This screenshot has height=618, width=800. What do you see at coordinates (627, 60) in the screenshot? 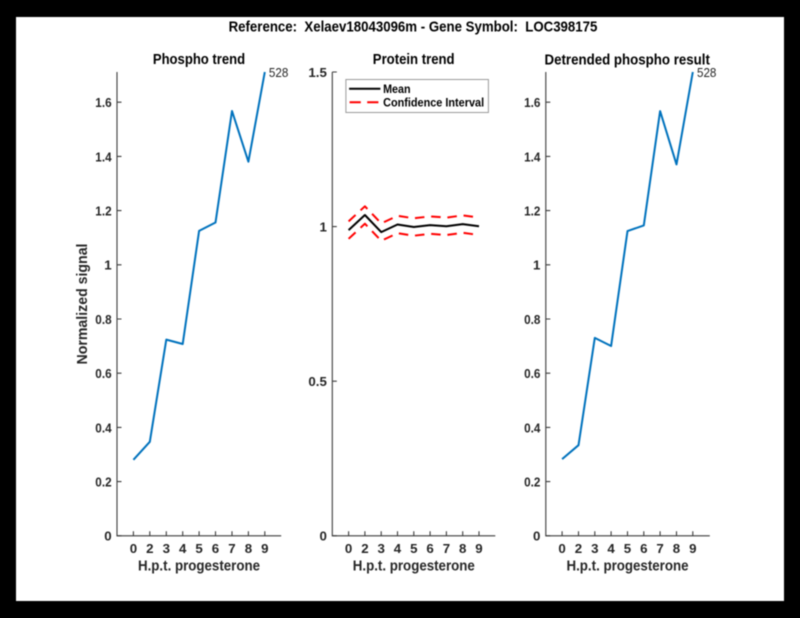
I see `svg-text: Detrended phospho result` at bounding box center [627, 60].